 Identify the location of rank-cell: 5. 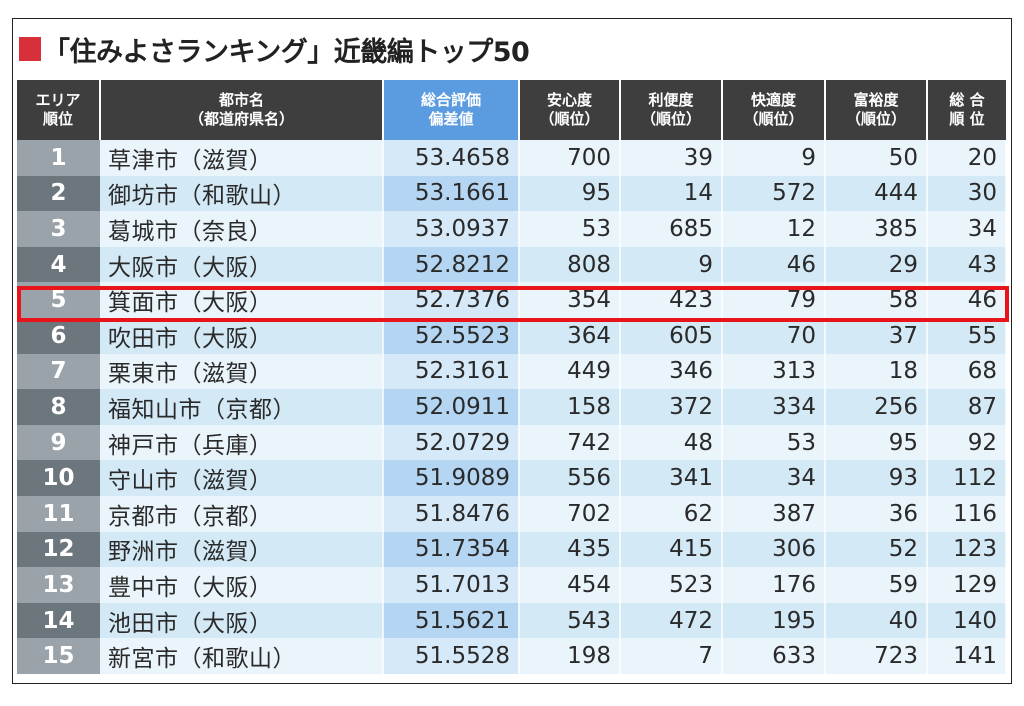
(58, 300).